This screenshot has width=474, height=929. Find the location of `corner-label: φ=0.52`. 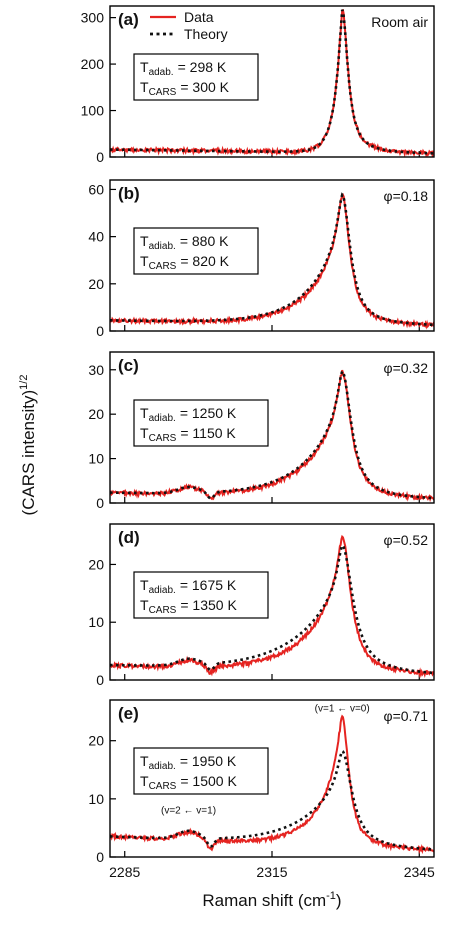

corner-label: φ=0.52 is located at coordinates (405, 540).